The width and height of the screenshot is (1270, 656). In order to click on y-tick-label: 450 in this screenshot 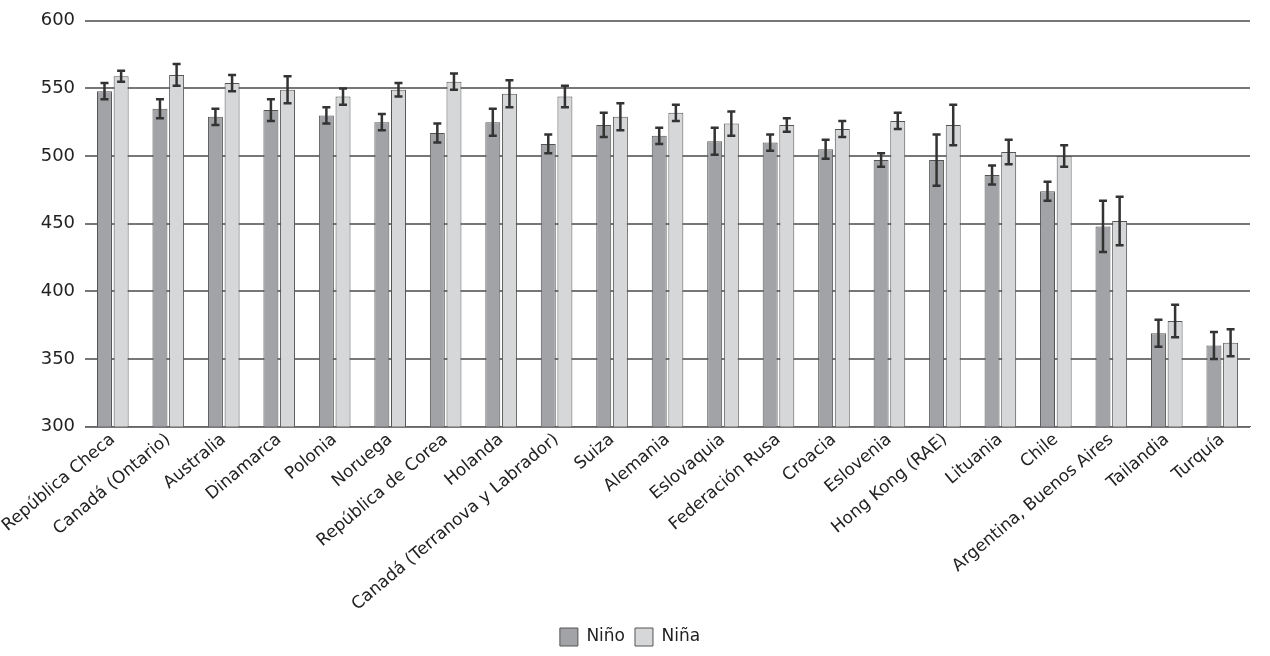, I will do `click(58, 222)`.